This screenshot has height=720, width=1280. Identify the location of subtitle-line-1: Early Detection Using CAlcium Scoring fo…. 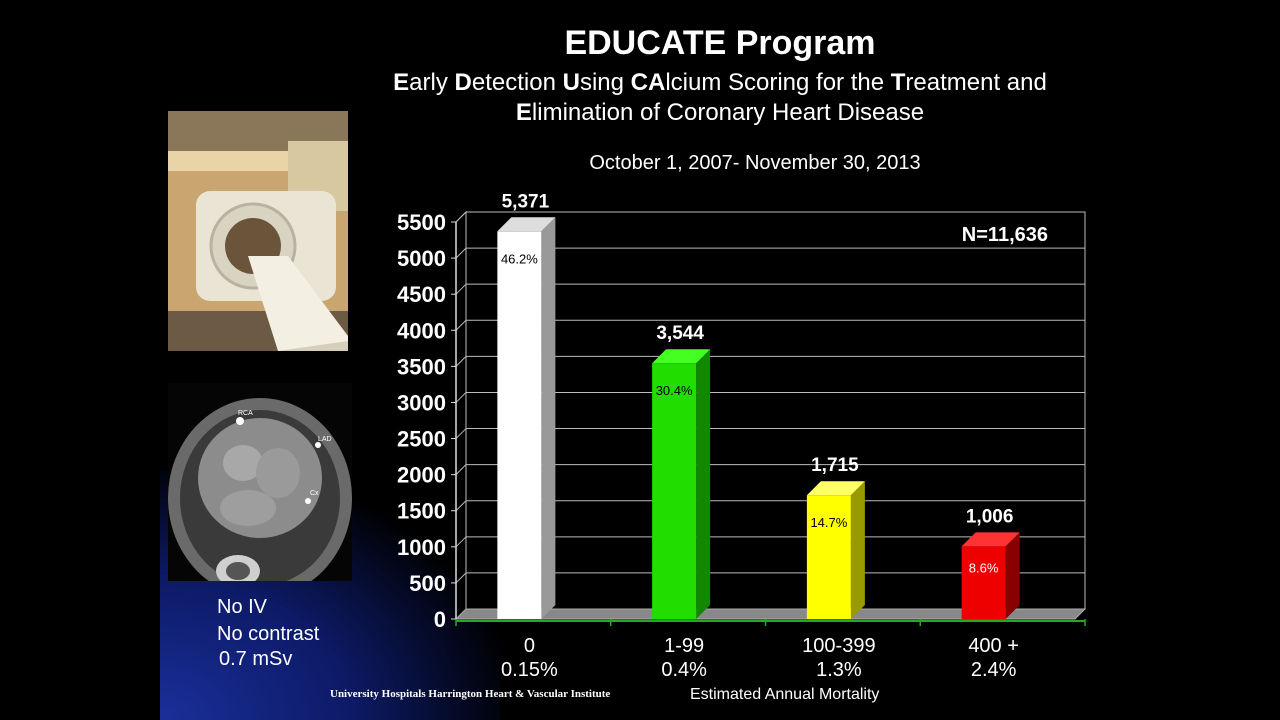
(720, 83).